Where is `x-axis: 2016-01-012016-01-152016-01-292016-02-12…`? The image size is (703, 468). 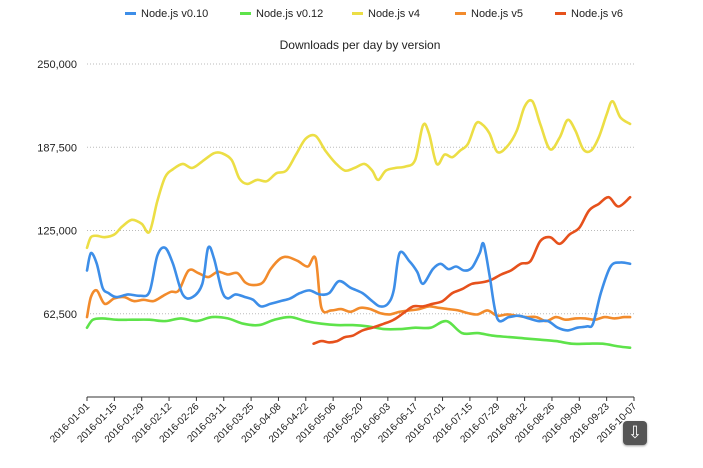
x-axis: 2016-01-012016-01-152016-01-292016-02-12… is located at coordinates (343, 420).